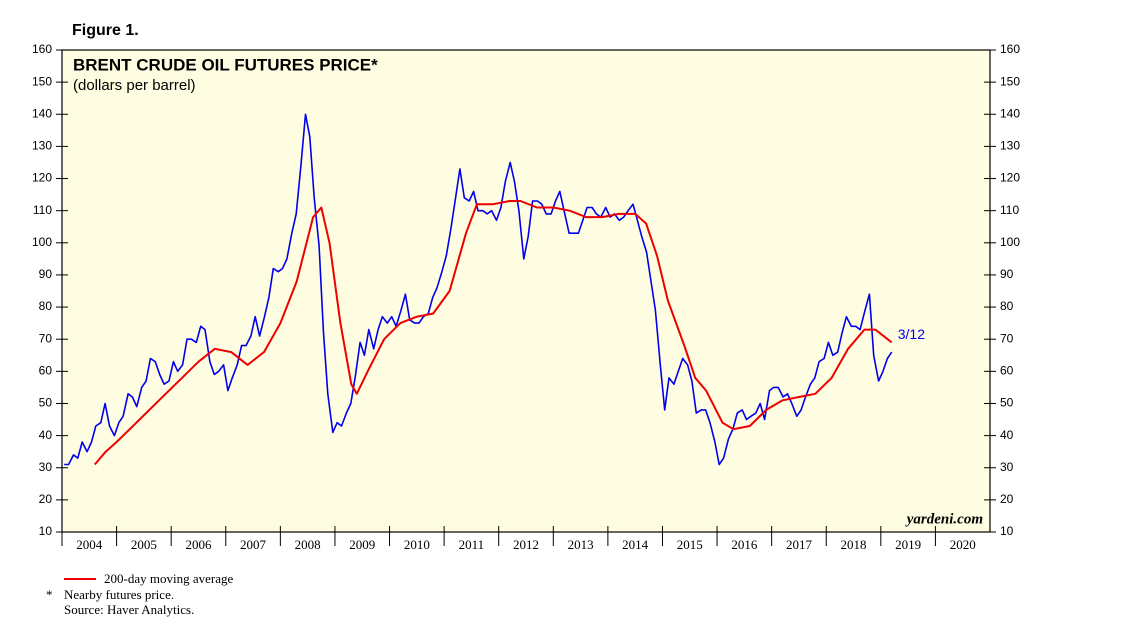 This screenshot has width=1138, height=630. Describe the element at coordinates (1007, 403) in the screenshot. I see `y2-tick-label: 50` at that location.